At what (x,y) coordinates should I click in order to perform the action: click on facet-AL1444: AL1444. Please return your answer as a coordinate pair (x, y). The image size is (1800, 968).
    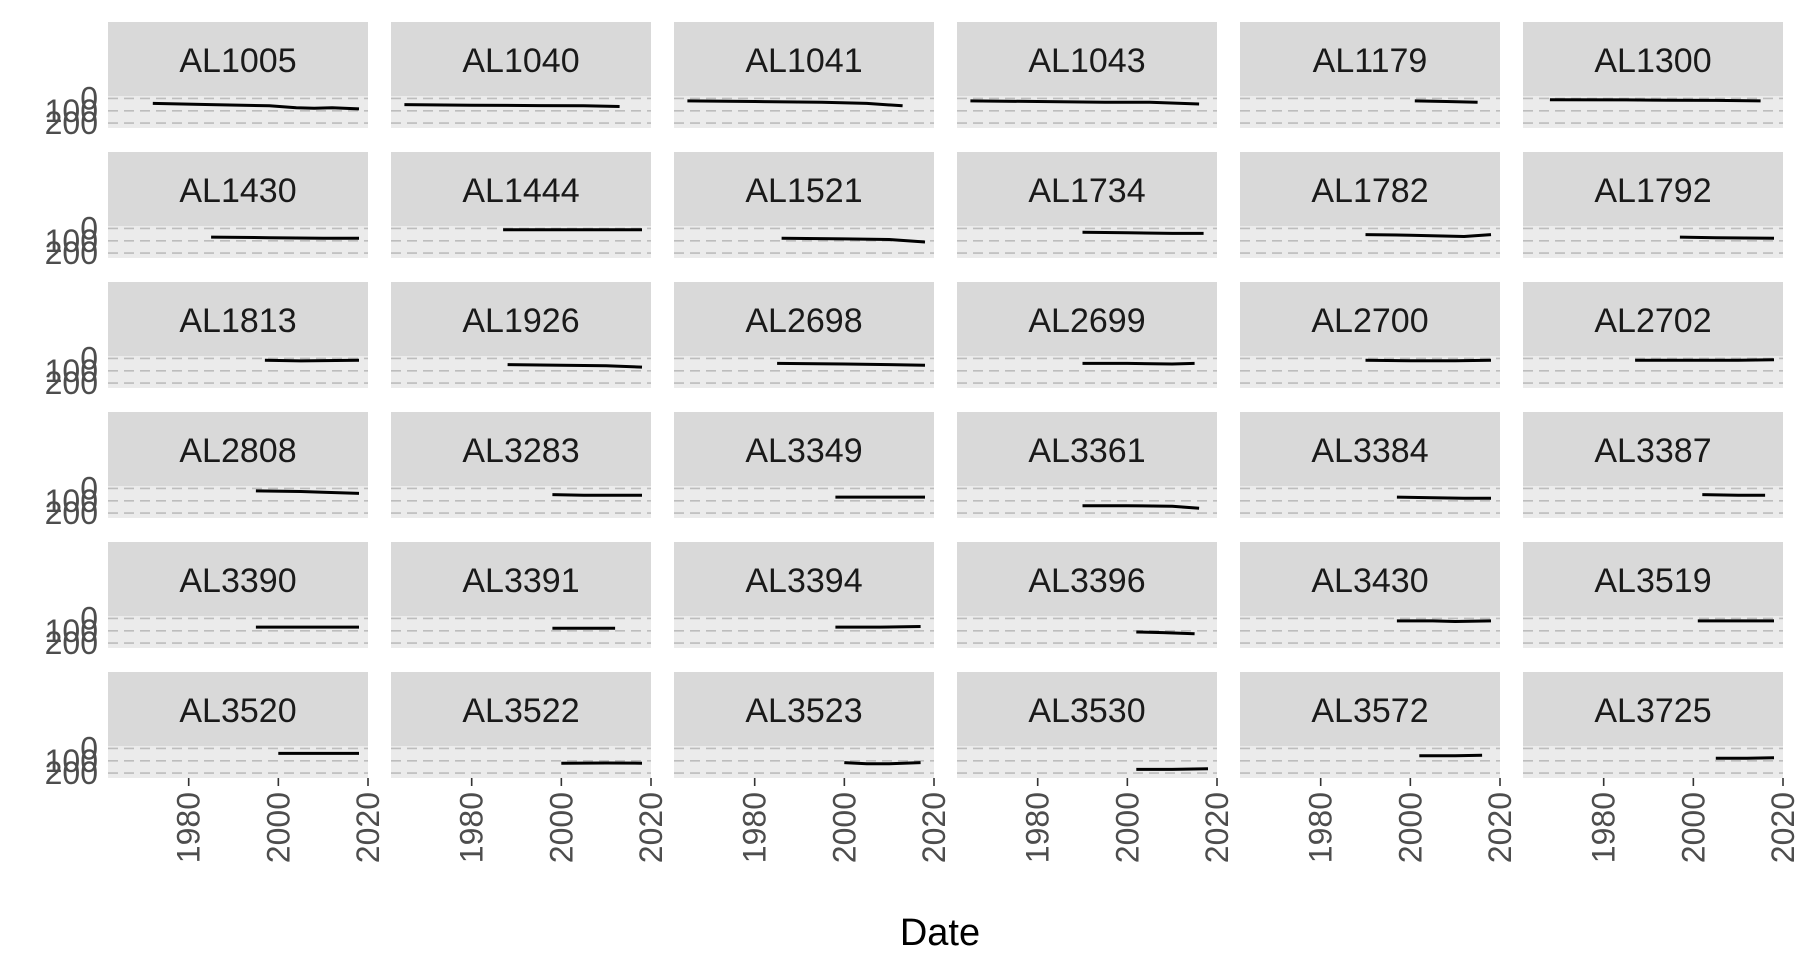
    Looking at the image, I should click on (521, 205).